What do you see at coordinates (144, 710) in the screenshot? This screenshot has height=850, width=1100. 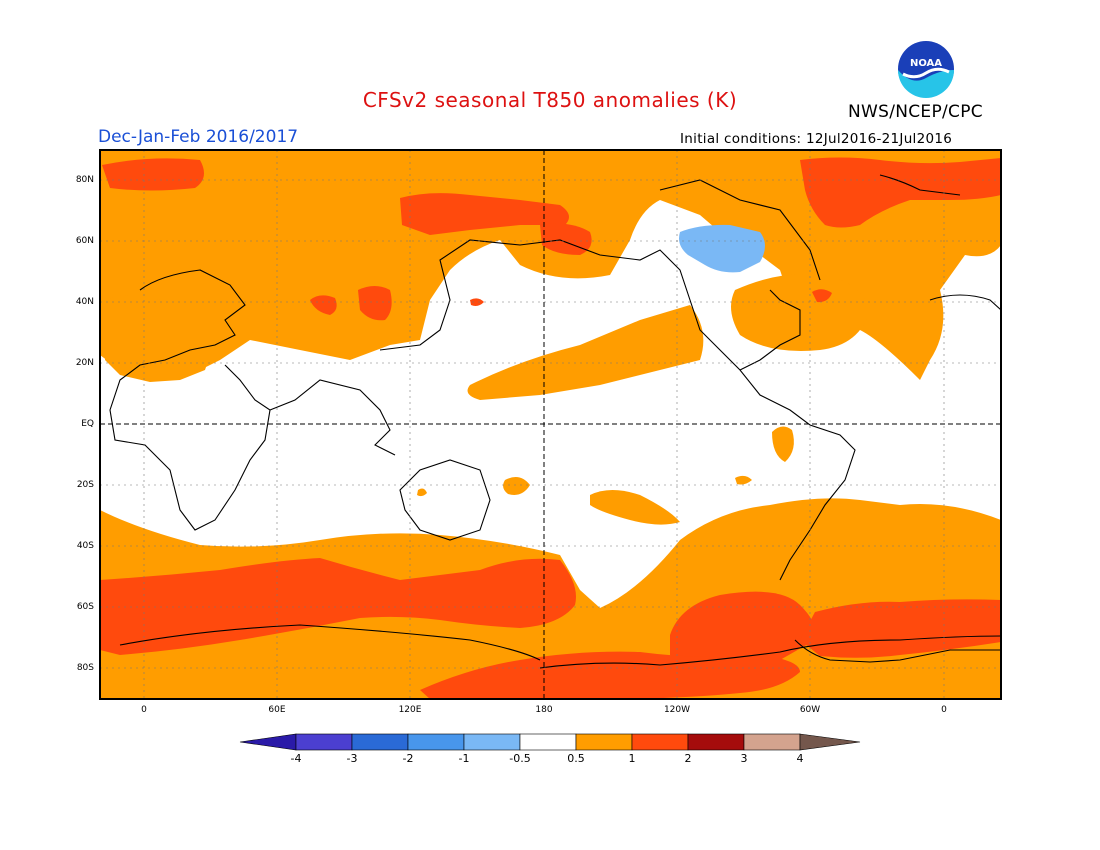 I see `lon-label-0: 0` at bounding box center [144, 710].